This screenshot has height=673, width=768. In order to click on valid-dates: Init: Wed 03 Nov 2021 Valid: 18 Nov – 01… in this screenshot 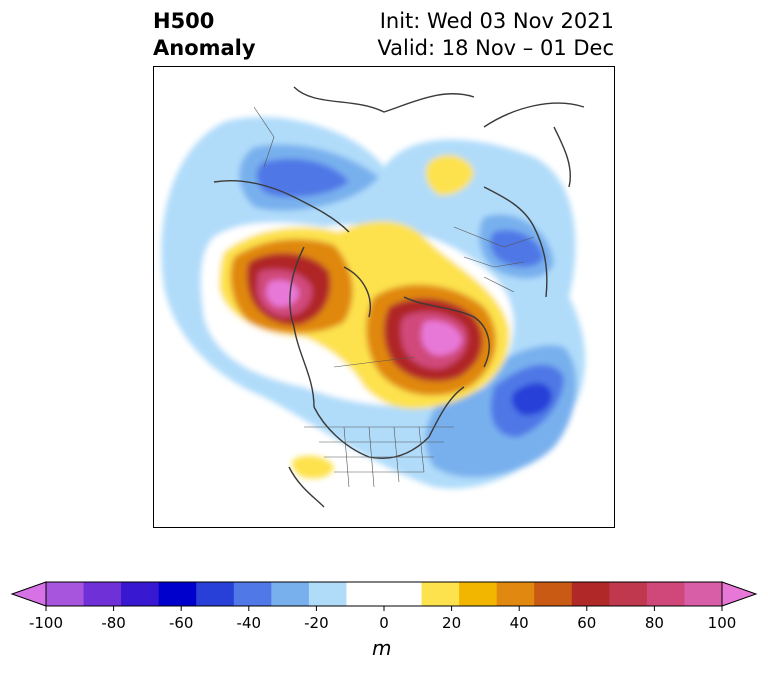, I will do `click(495, 35)`.